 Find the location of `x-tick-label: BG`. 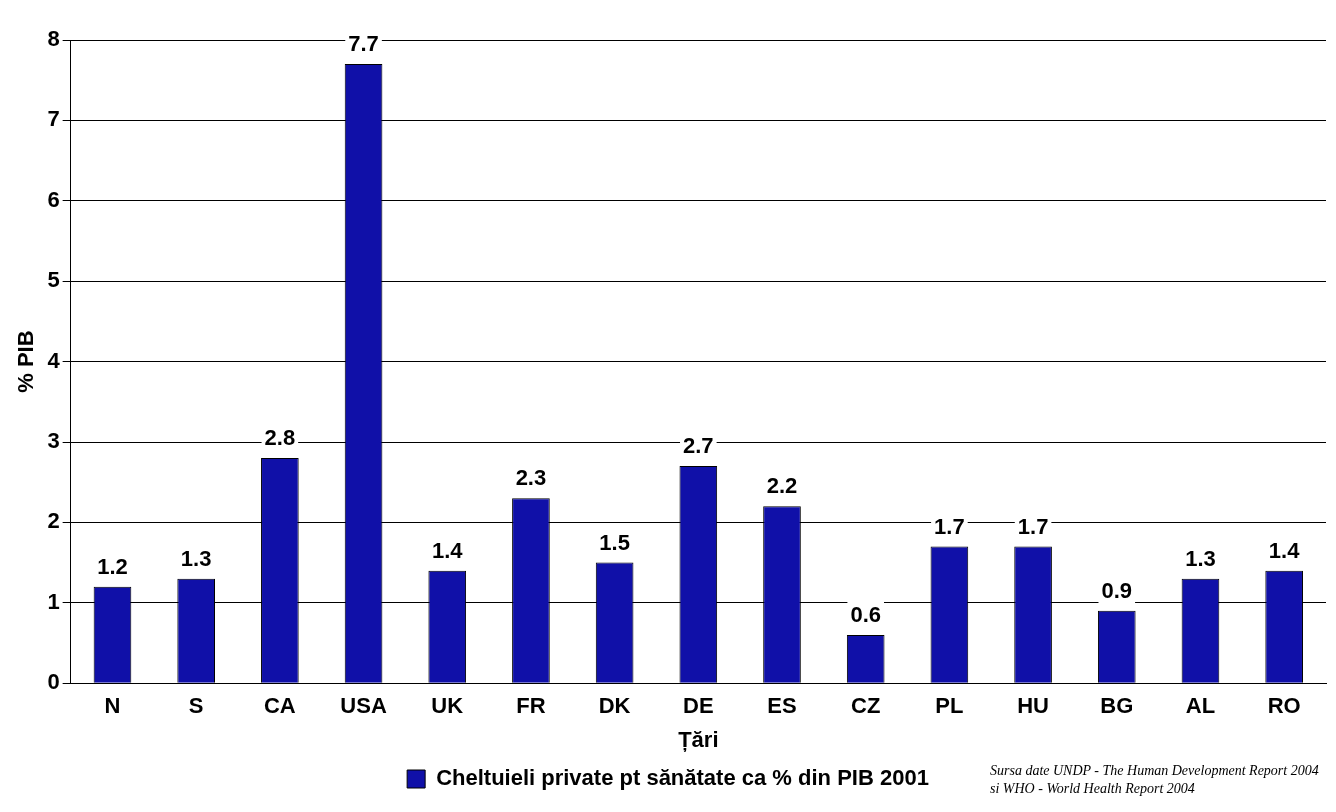

x-tick-label: BG is located at coordinates (1117, 706).